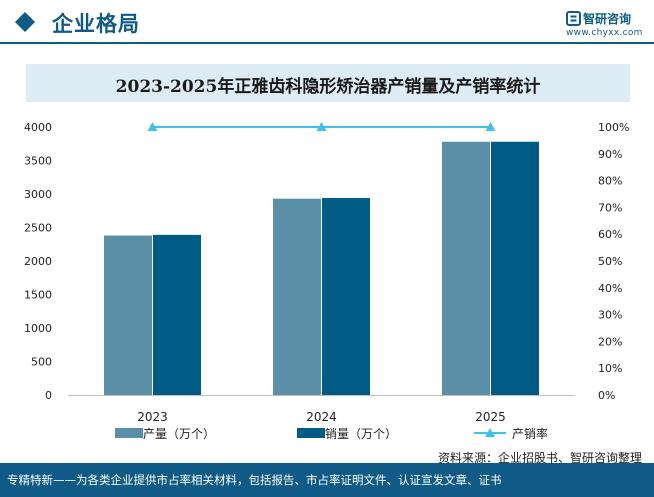  I want to click on y-right-tick-label: 60%, so click(610, 234).